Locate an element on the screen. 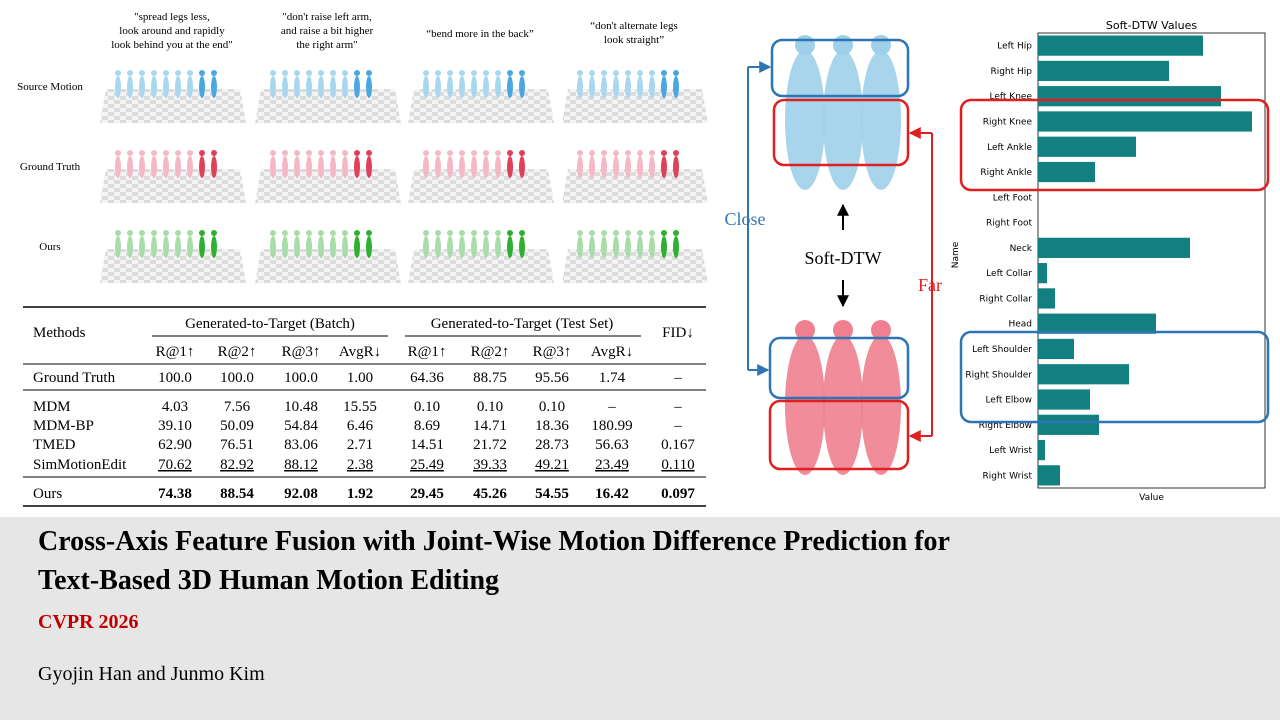  prompt: the right arm" is located at coordinates (326, 45).